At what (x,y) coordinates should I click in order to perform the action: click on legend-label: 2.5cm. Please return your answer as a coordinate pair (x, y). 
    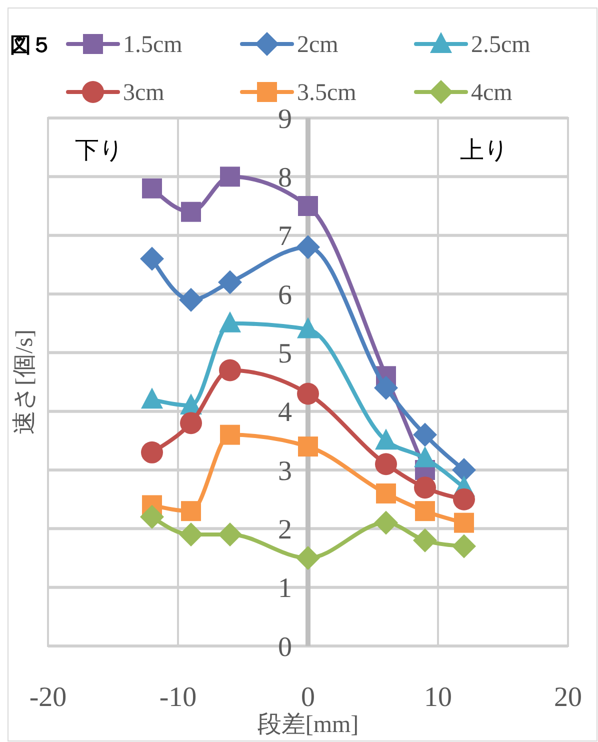
    Looking at the image, I should click on (501, 45).